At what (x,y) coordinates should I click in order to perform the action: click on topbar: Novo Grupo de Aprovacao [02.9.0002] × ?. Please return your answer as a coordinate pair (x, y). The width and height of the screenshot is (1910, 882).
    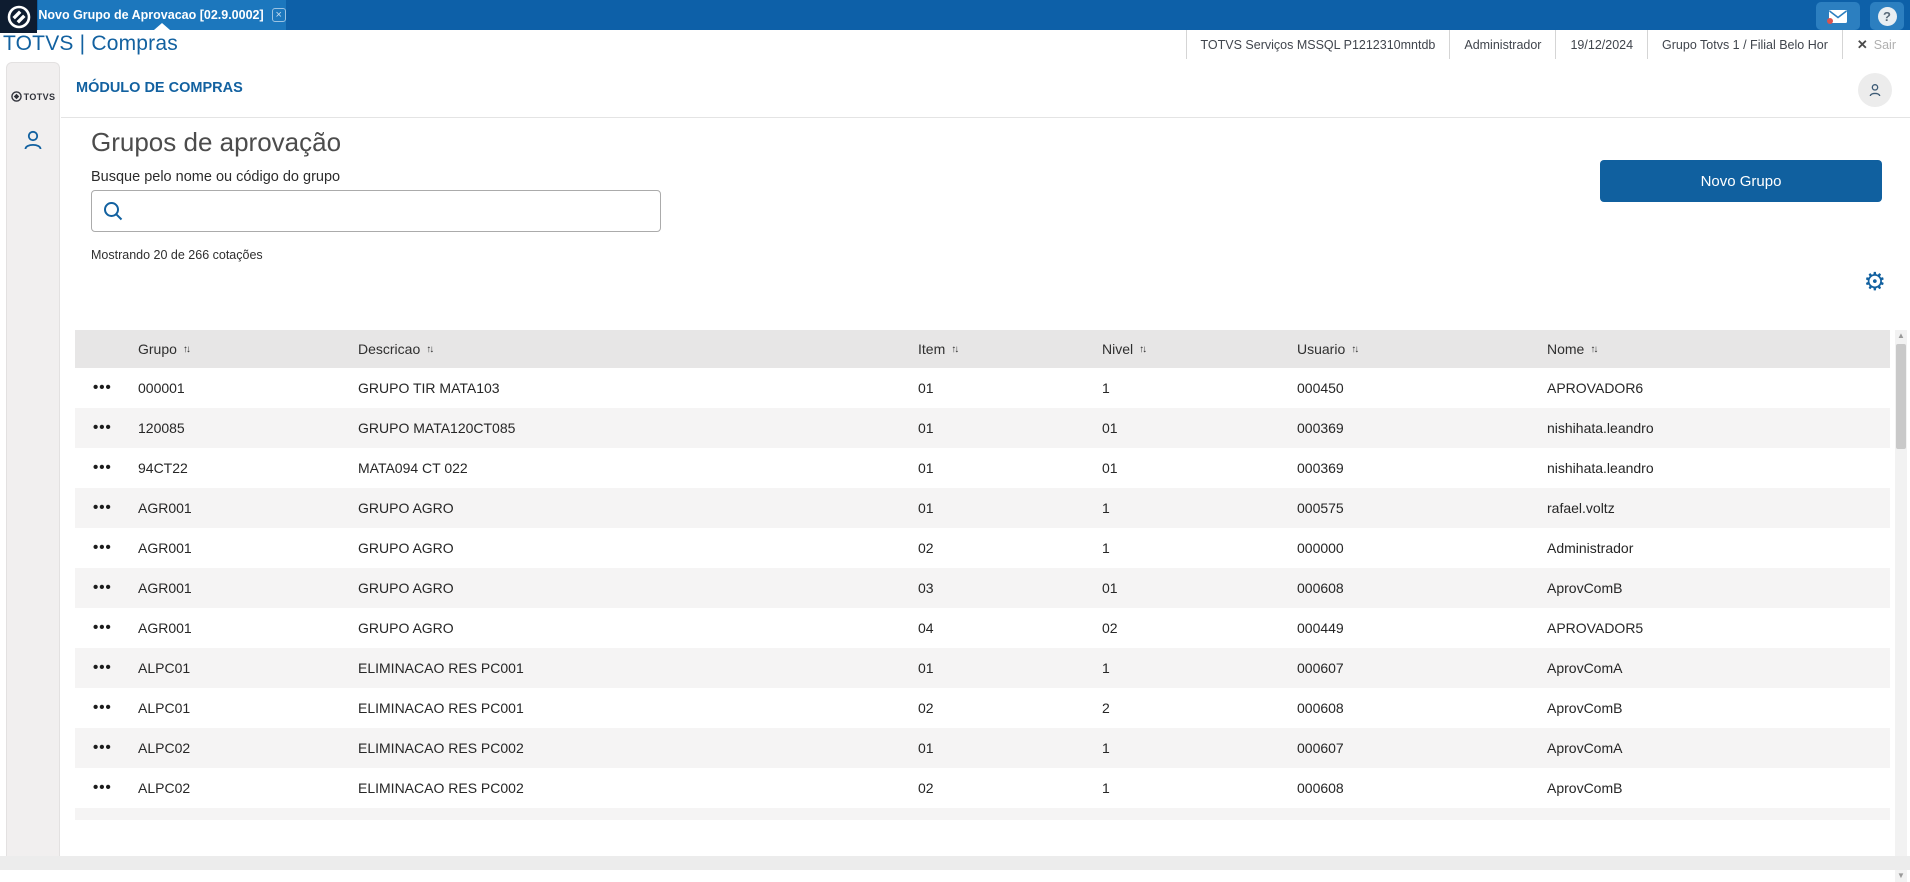
    Looking at the image, I should click on (955, 15).